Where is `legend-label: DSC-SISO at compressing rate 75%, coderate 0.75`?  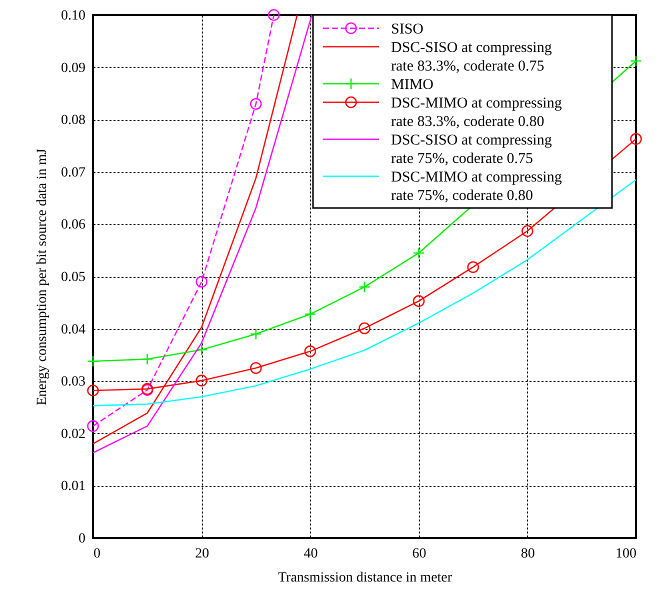
legend-label: DSC-SISO at compressing rate 75%, coderate 0.75 is located at coordinates (471, 149).